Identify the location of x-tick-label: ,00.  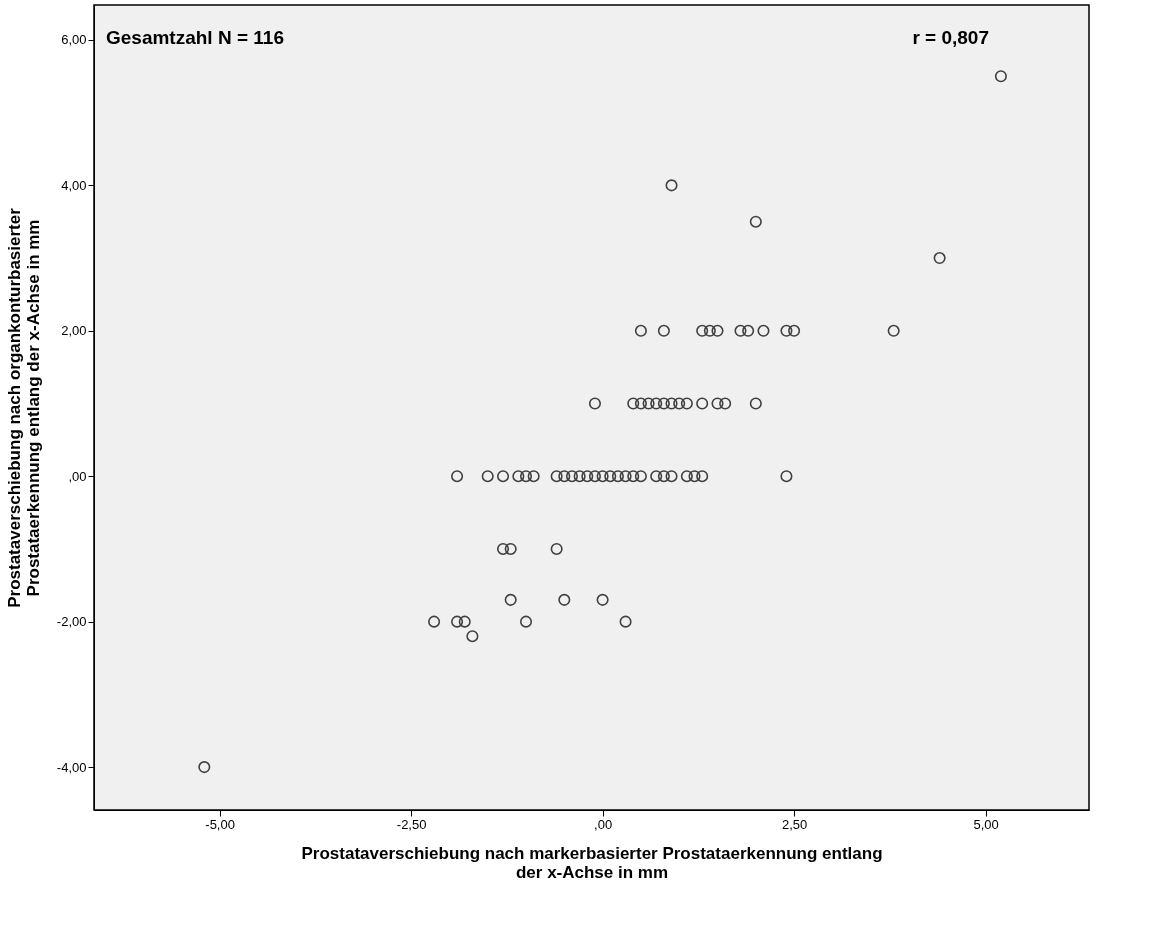
(603, 824).